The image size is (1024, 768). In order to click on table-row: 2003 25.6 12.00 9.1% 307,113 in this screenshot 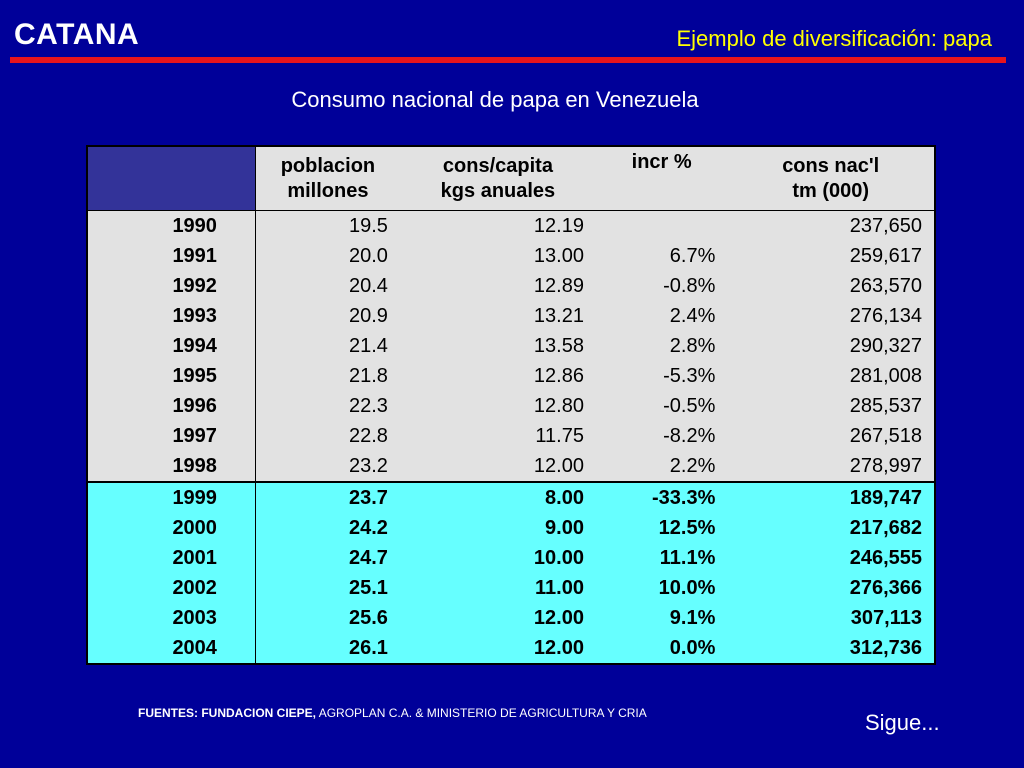, I will do `click(511, 618)`.